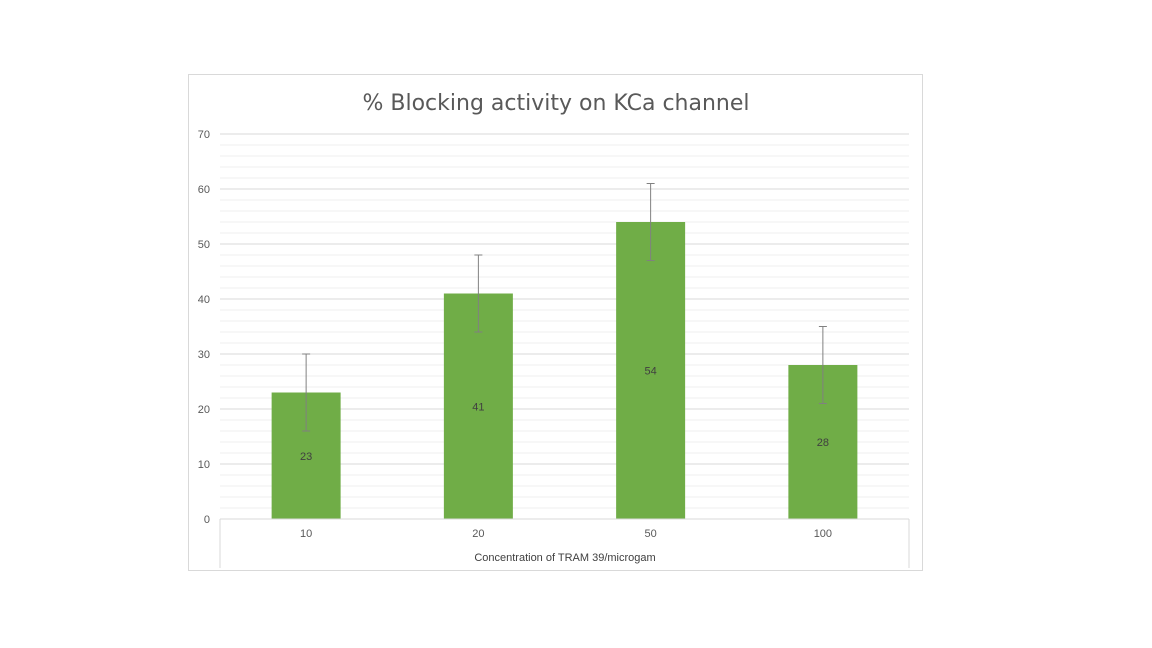 The height and width of the screenshot is (648, 1152). What do you see at coordinates (566, 534) in the screenshot?
I see `x-axis-ticks: 10 20 50 100` at bounding box center [566, 534].